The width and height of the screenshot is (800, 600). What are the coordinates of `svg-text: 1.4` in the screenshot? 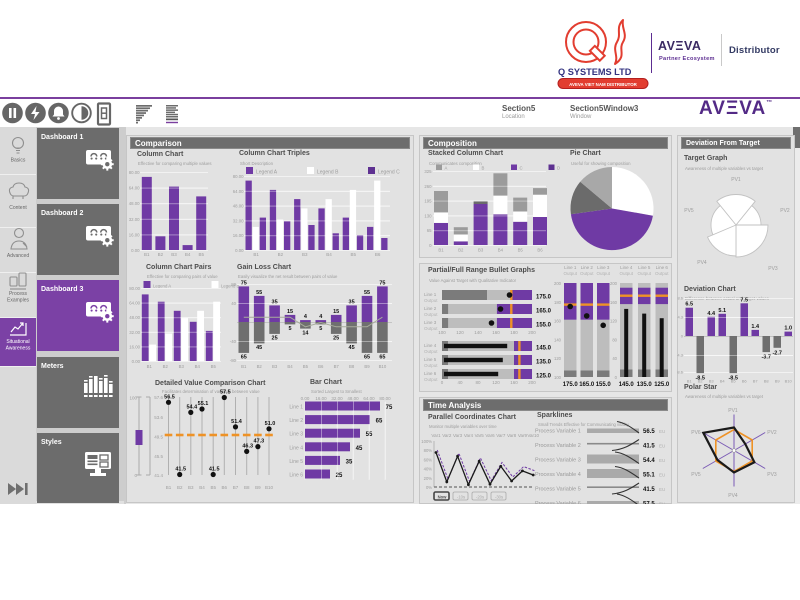 It's located at (755, 327).